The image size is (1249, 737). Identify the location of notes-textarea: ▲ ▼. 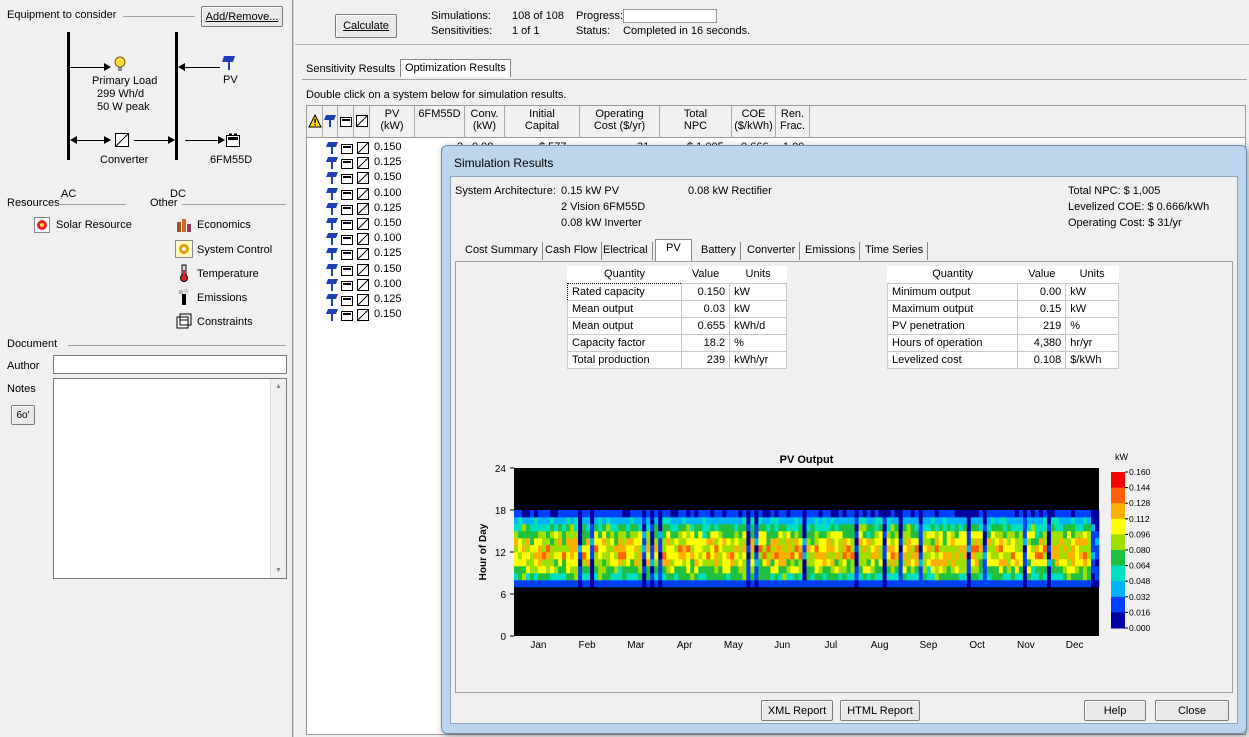
(170, 478).